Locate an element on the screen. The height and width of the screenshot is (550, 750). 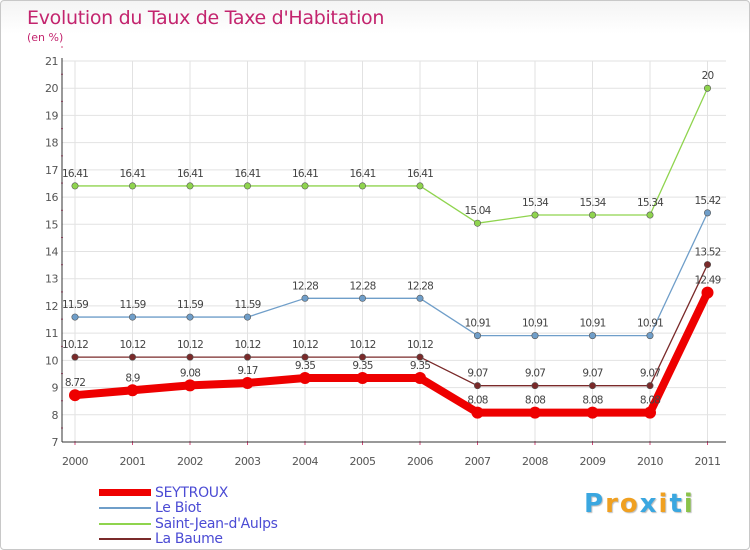
logo-letter: r is located at coordinates (612, 504).